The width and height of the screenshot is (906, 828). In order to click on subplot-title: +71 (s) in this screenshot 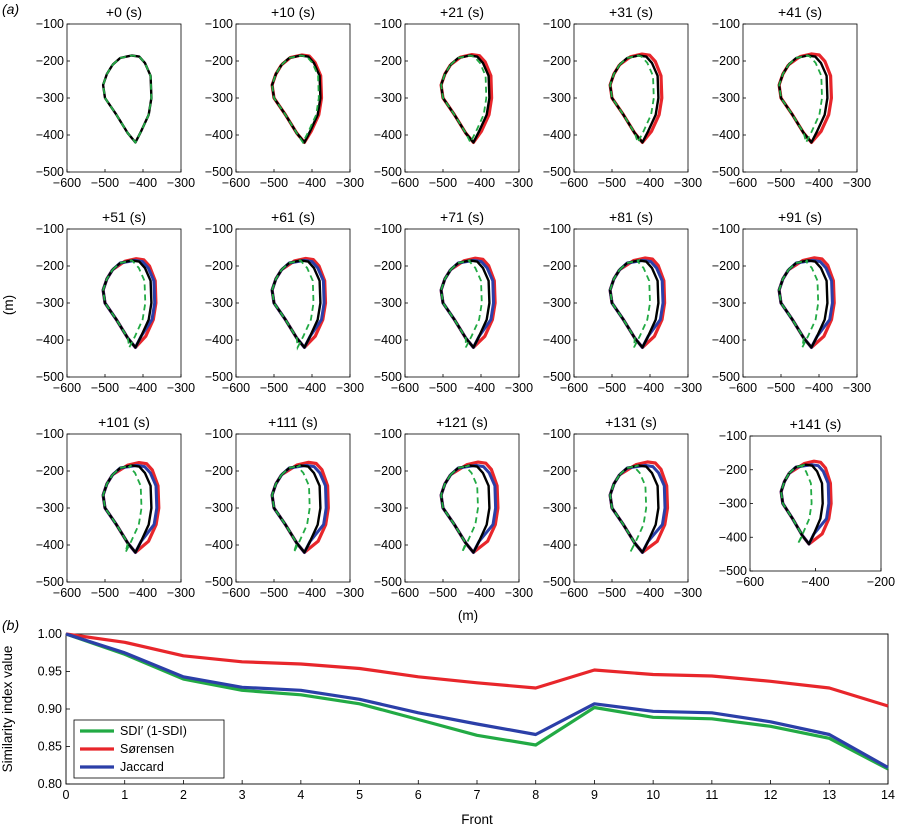, I will do `click(462, 217)`.